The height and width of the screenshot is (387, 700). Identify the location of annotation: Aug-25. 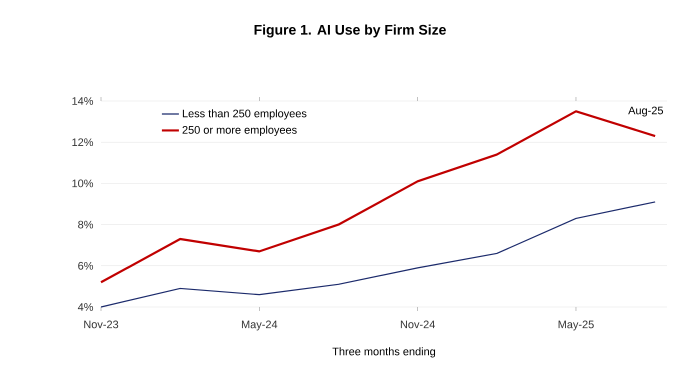
(646, 111).